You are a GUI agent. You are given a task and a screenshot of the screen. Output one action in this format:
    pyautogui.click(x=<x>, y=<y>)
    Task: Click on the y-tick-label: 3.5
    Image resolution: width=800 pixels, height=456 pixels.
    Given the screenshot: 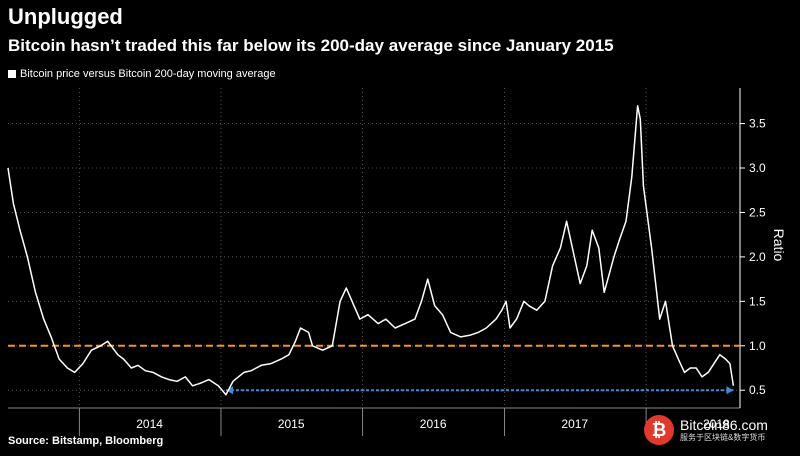 What is the action you would take?
    pyautogui.click(x=757, y=124)
    